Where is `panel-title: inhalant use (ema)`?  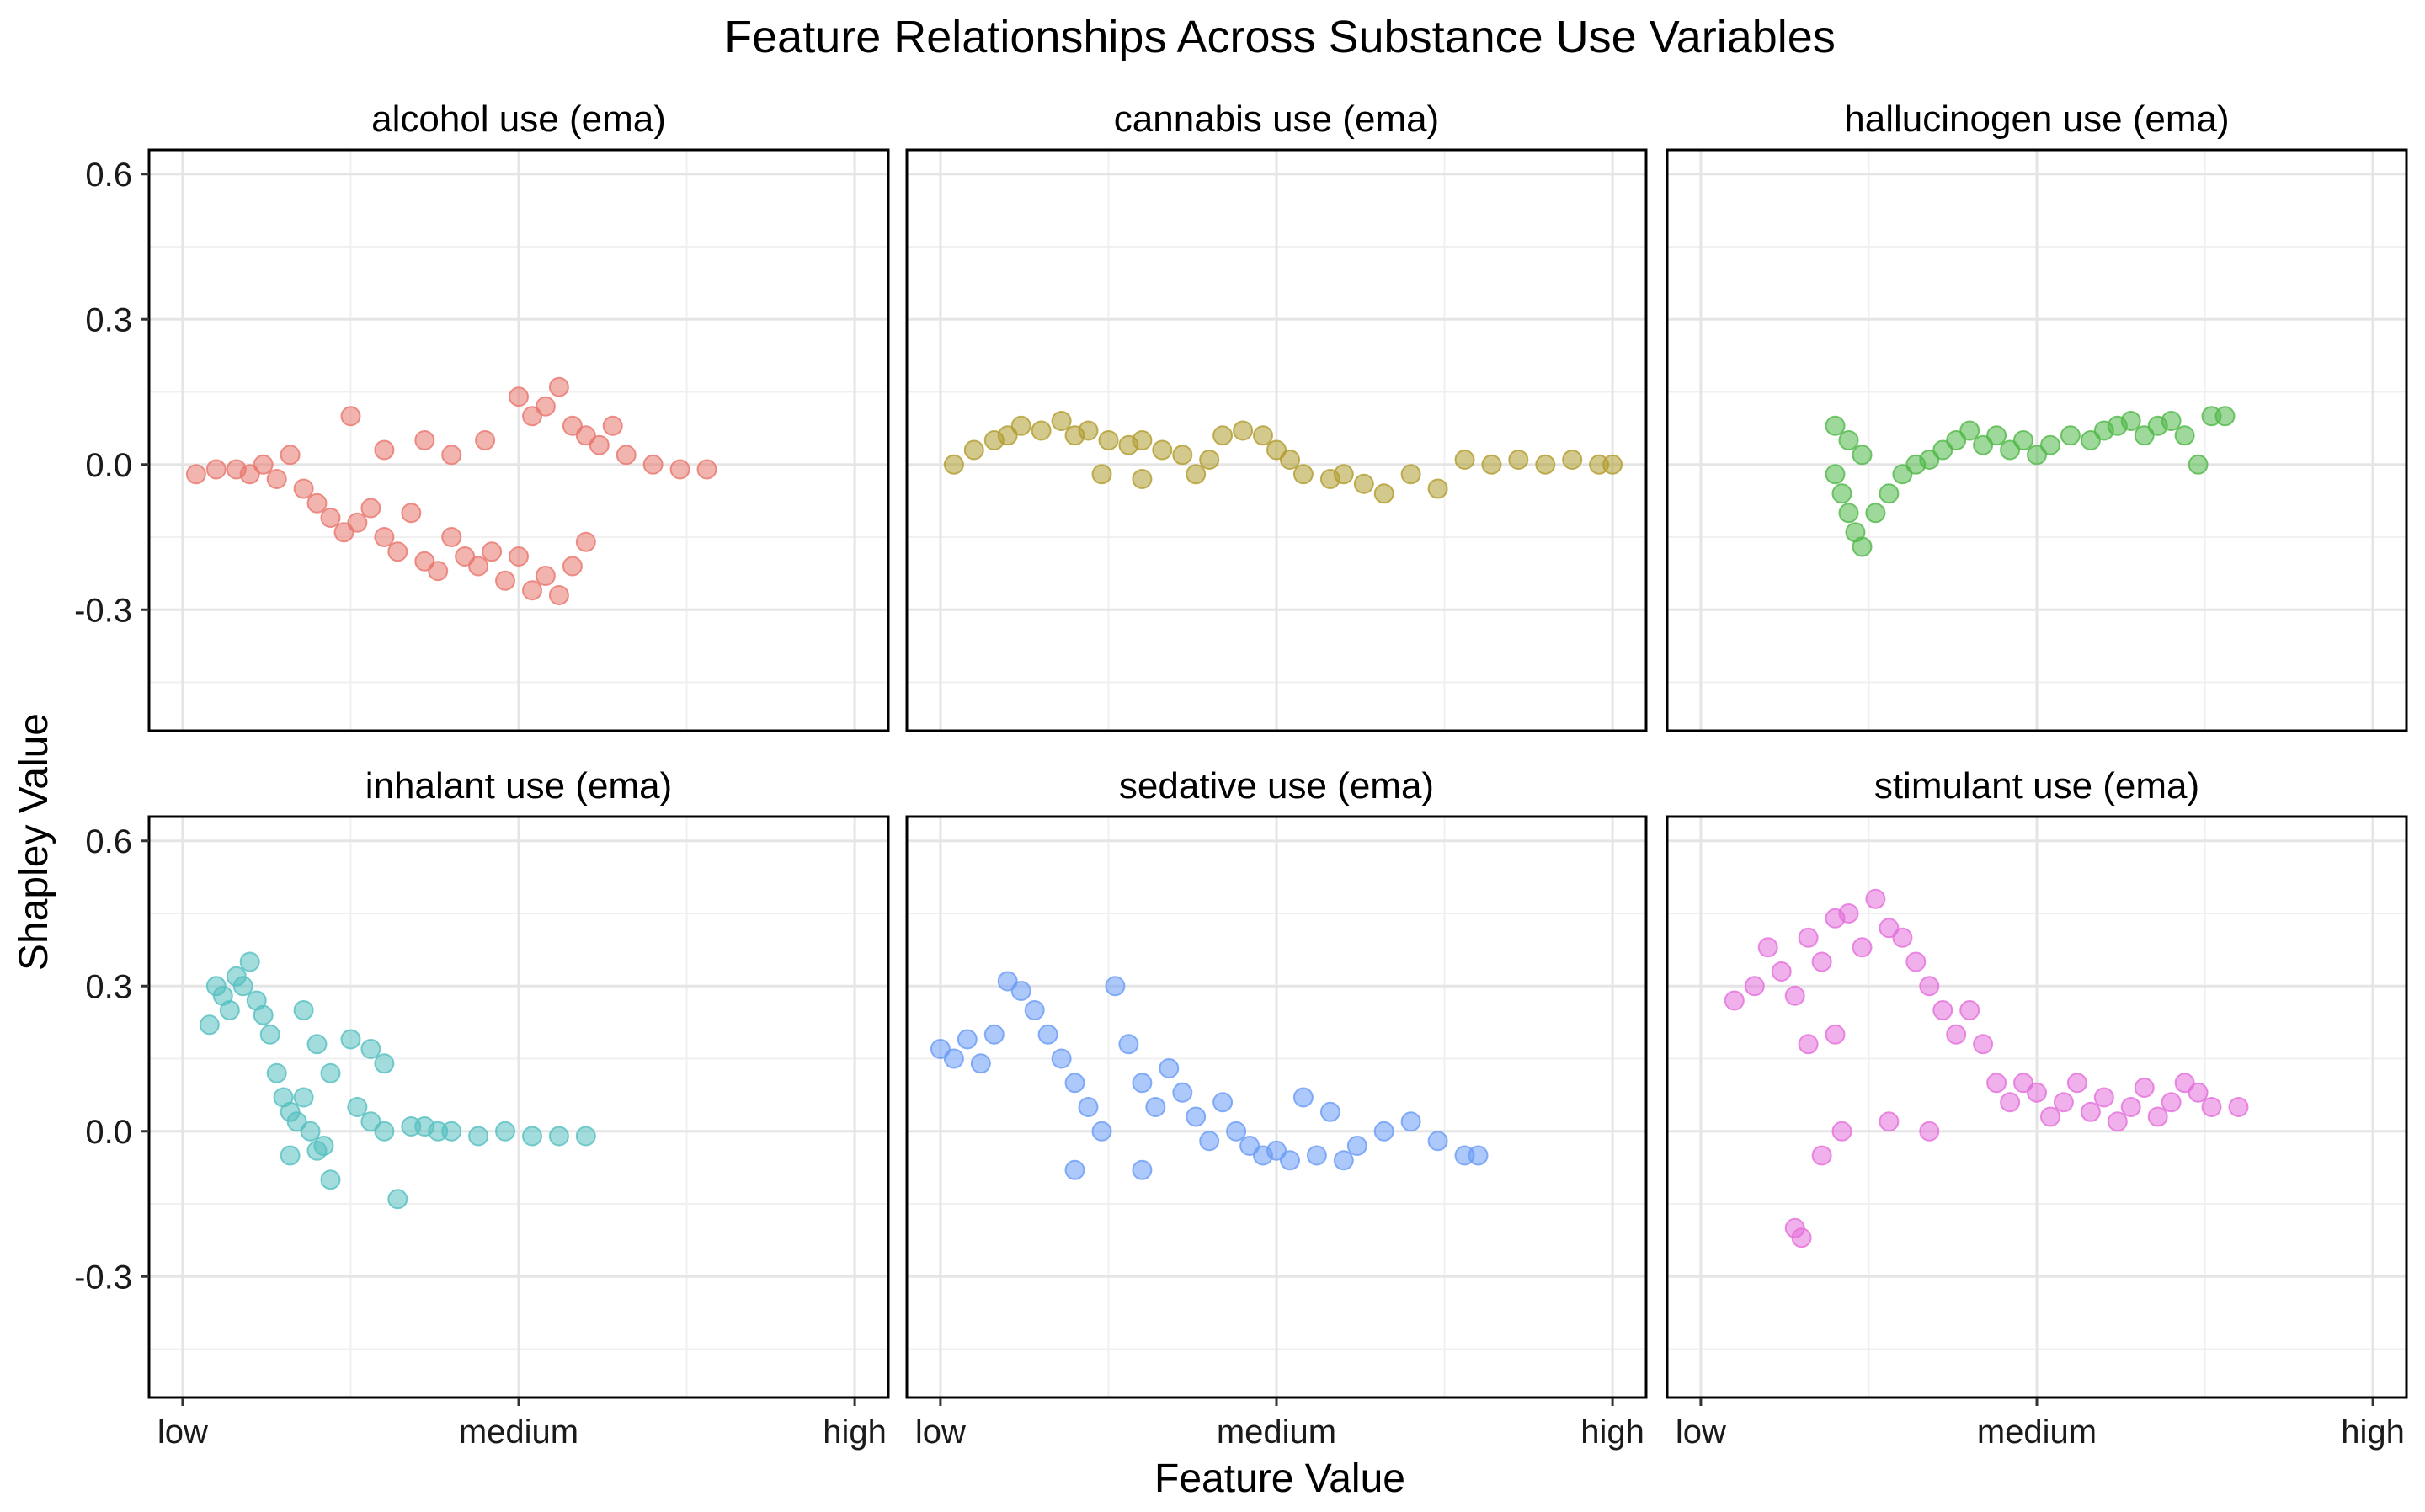
panel-title: inhalant use (ema) is located at coordinates (518, 786).